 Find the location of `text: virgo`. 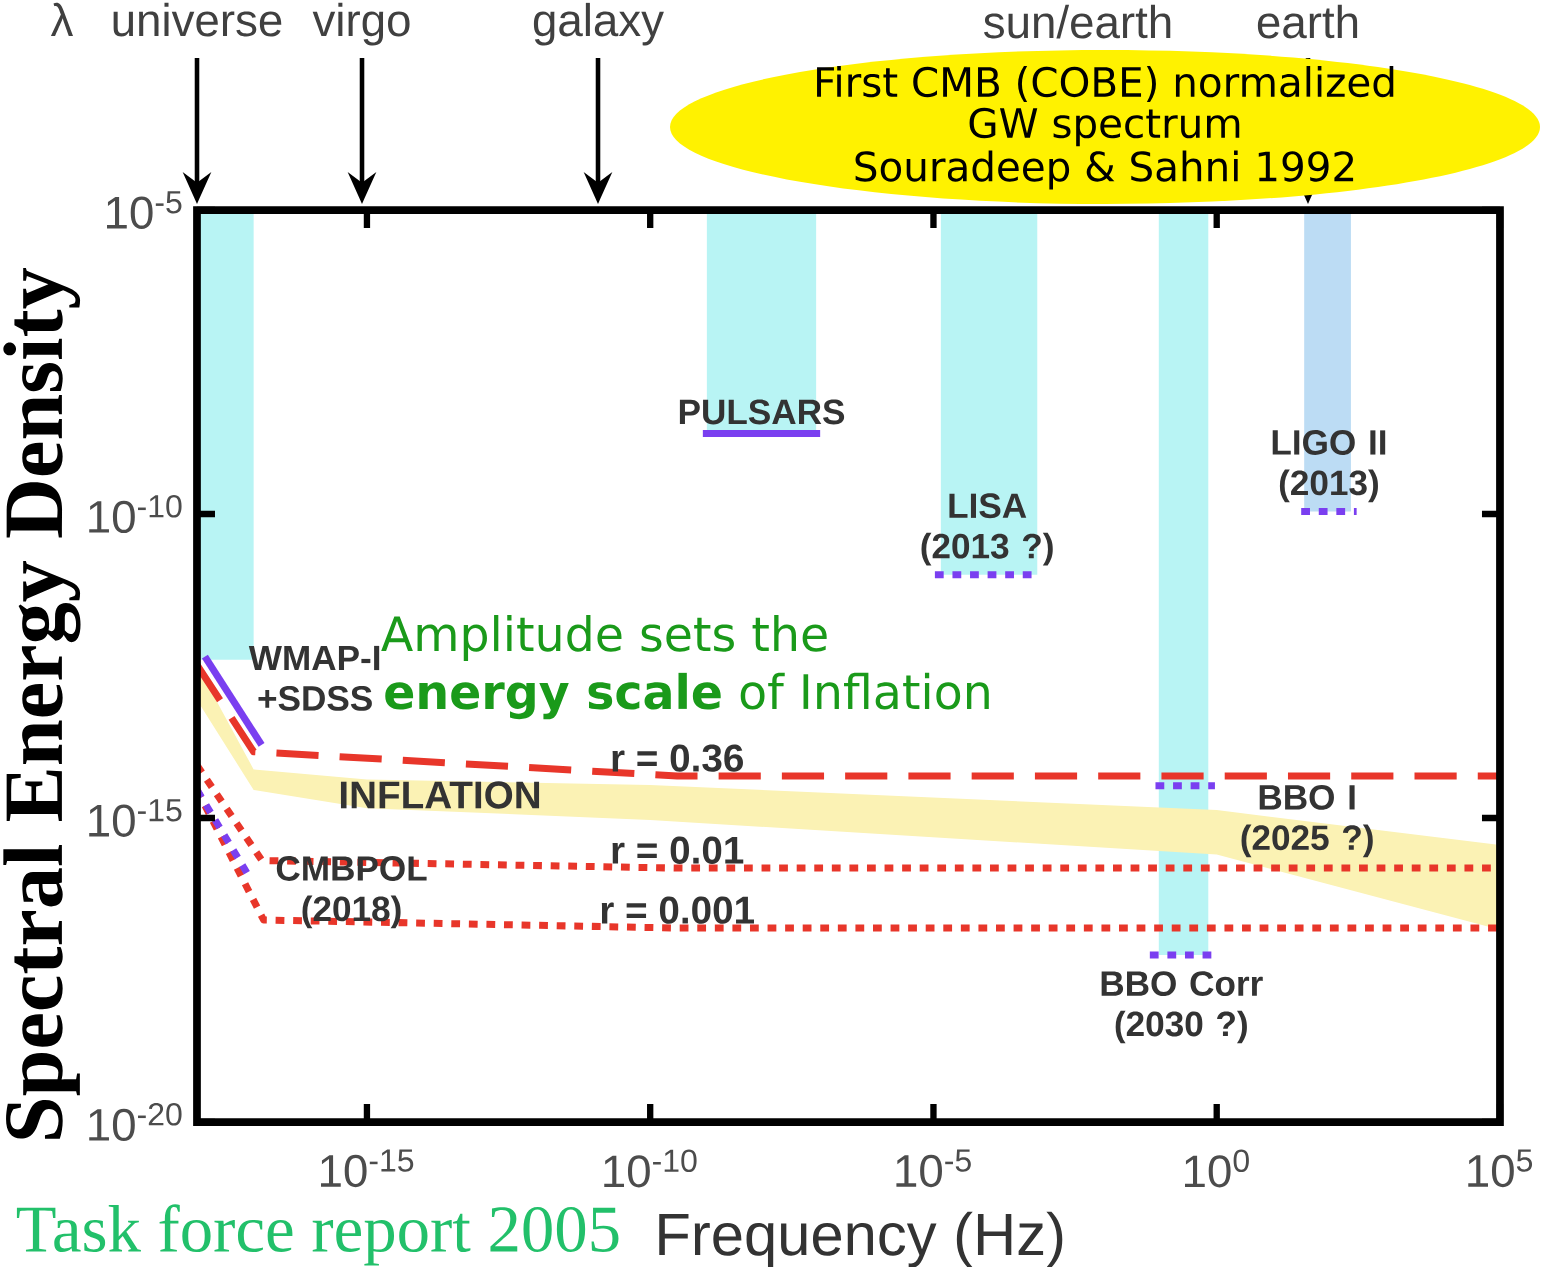

text: virgo is located at coordinates (361, 24).